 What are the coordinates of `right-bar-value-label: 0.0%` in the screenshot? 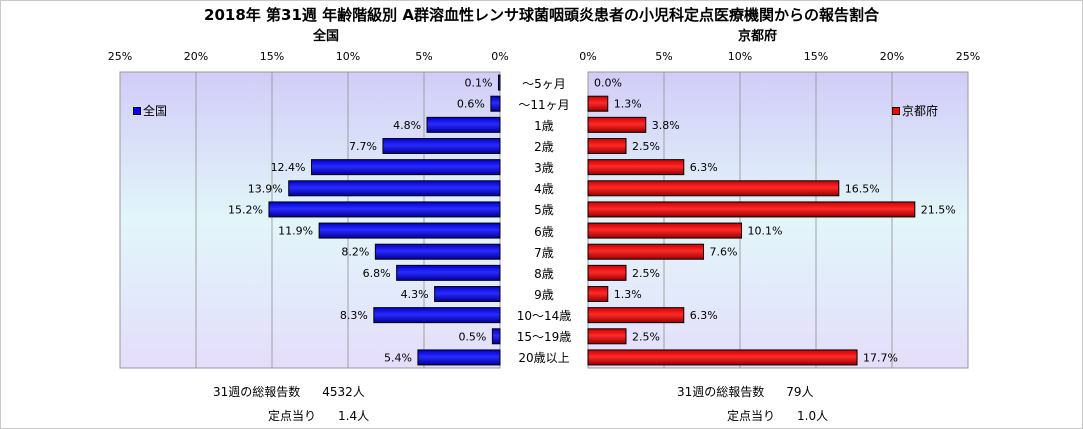 It's located at (608, 83).